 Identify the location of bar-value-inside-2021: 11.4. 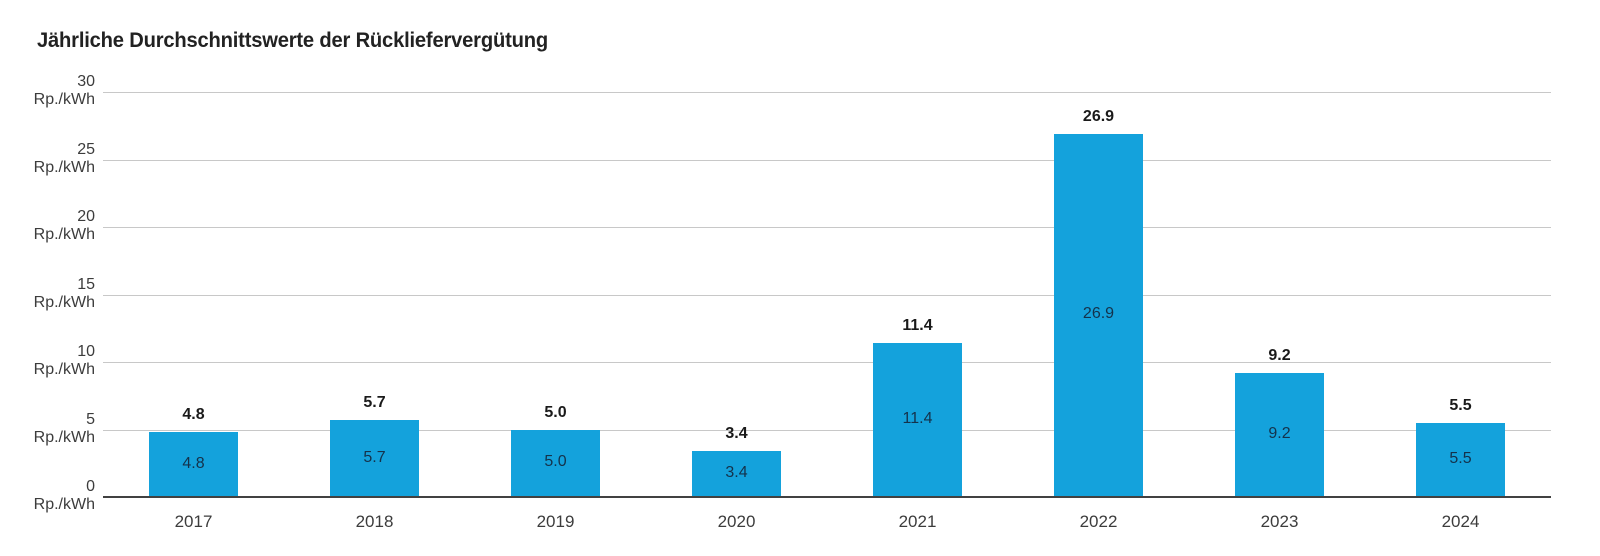
(917, 419).